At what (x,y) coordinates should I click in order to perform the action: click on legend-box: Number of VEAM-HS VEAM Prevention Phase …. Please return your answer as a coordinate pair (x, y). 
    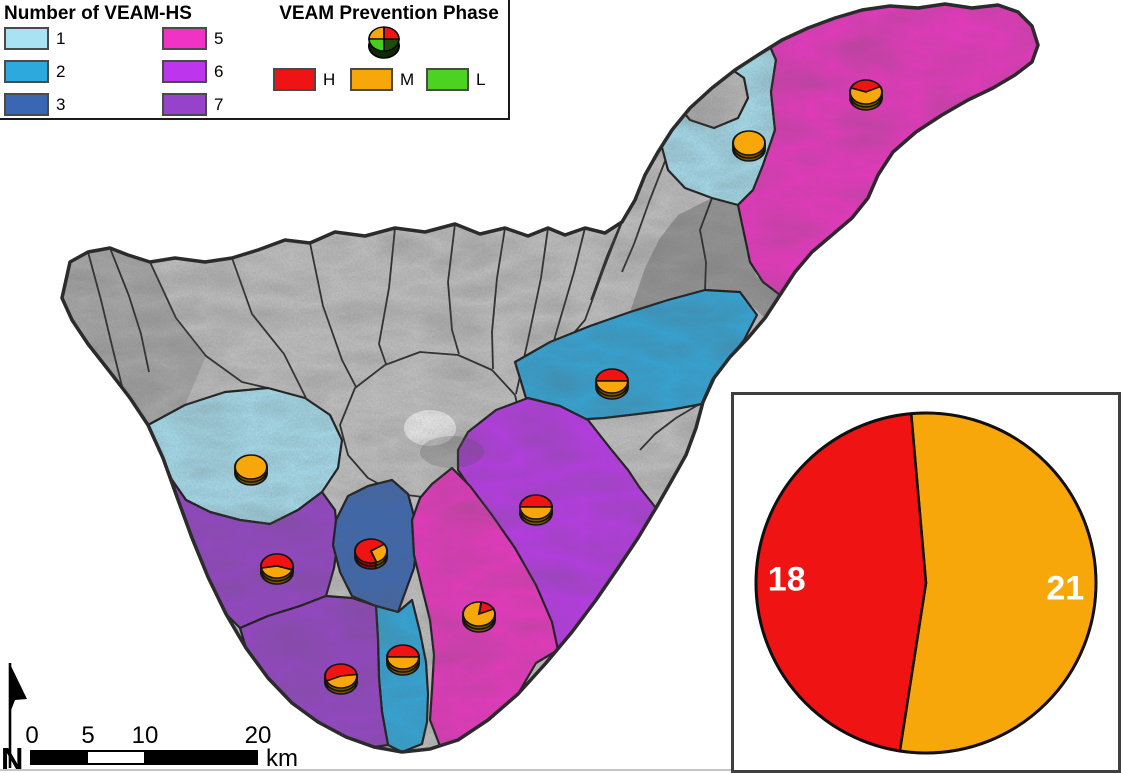
    Looking at the image, I should click on (255, 60).